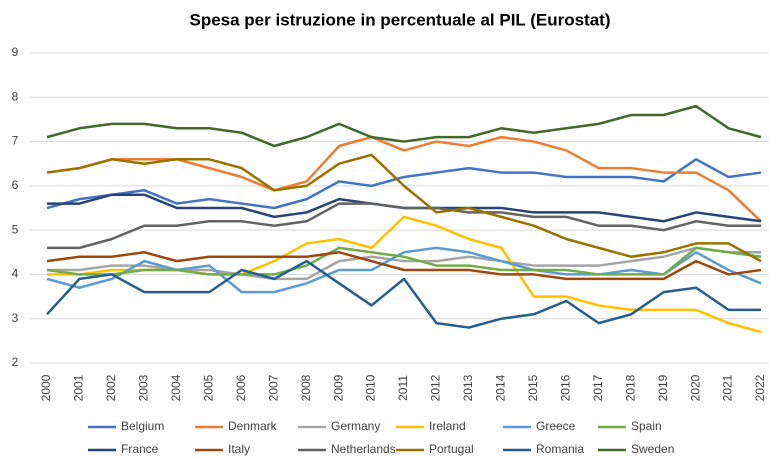 The image size is (769, 458). What do you see at coordinates (533, 387) in the screenshot?
I see `x-tick-label: 2015` at bounding box center [533, 387].